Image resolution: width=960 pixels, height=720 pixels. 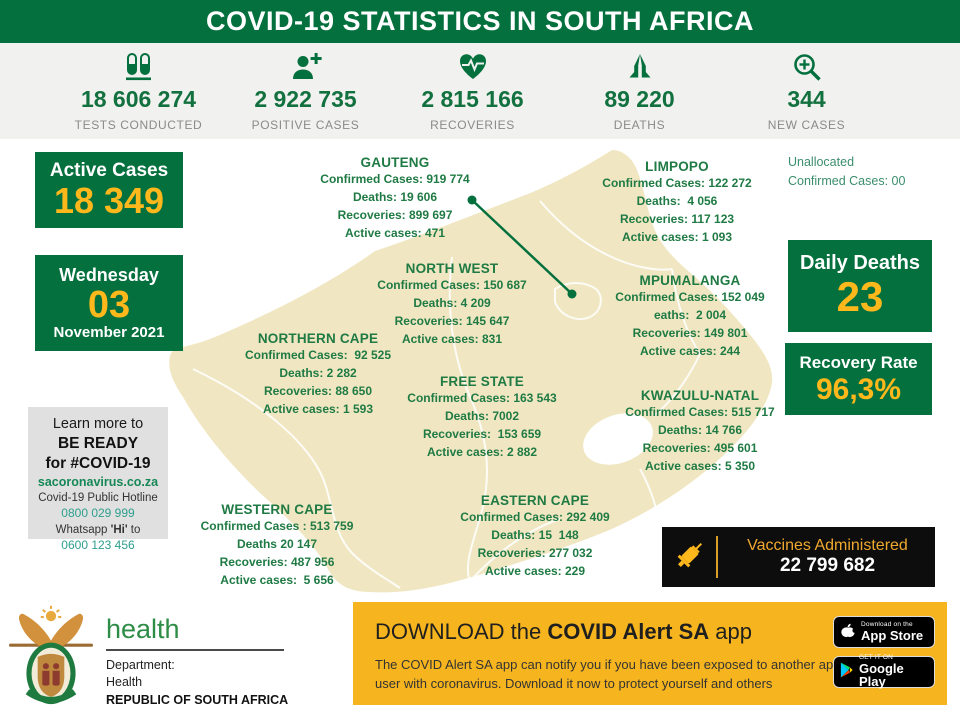 What do you see at coordinates (83, 529) in the screenshot?
I see `whatsapp-pre: Whatsapp` at bounding box center [83, 529].